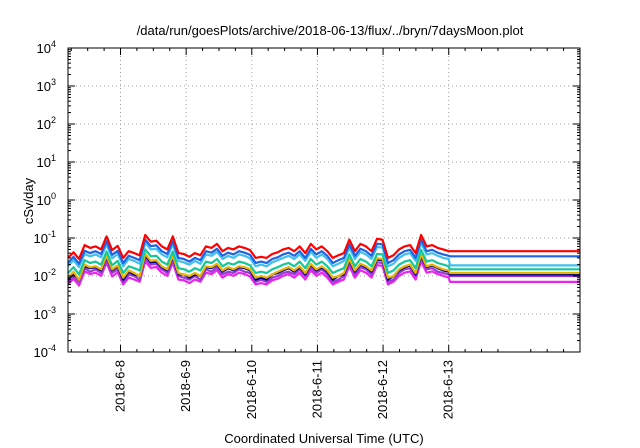  What do you see at coordinates (46, 123) in the screenshot?
I see `y-tick-label: 10²` at bounding box center [46, 123].